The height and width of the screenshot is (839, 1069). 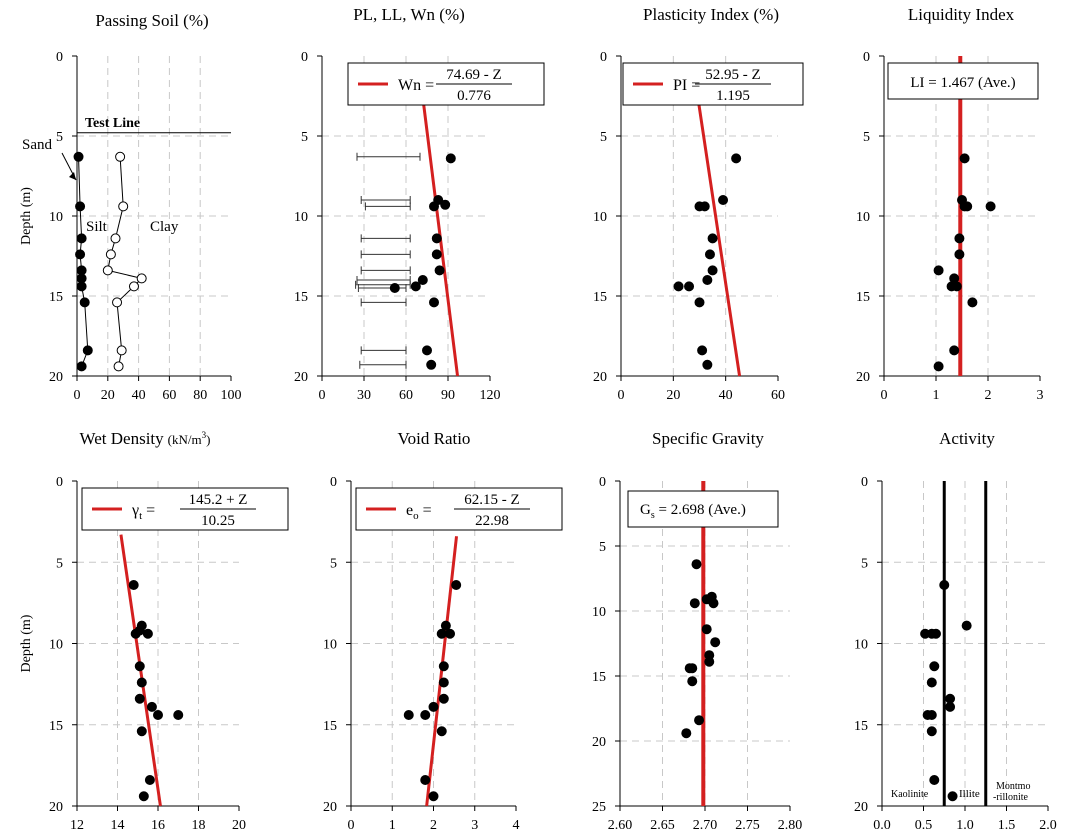 What do you see at coordinates (434, 438) in the screenshot?
I see `chart-title: Void Ratio` at bounding box center [434, 438].